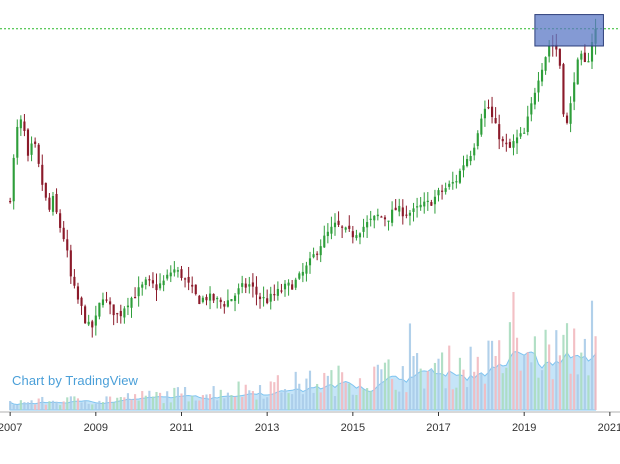 This screenshot has width=620, height=464. I want to click on tradingview-watermark: Chart by TradingView, so click(75, 380).